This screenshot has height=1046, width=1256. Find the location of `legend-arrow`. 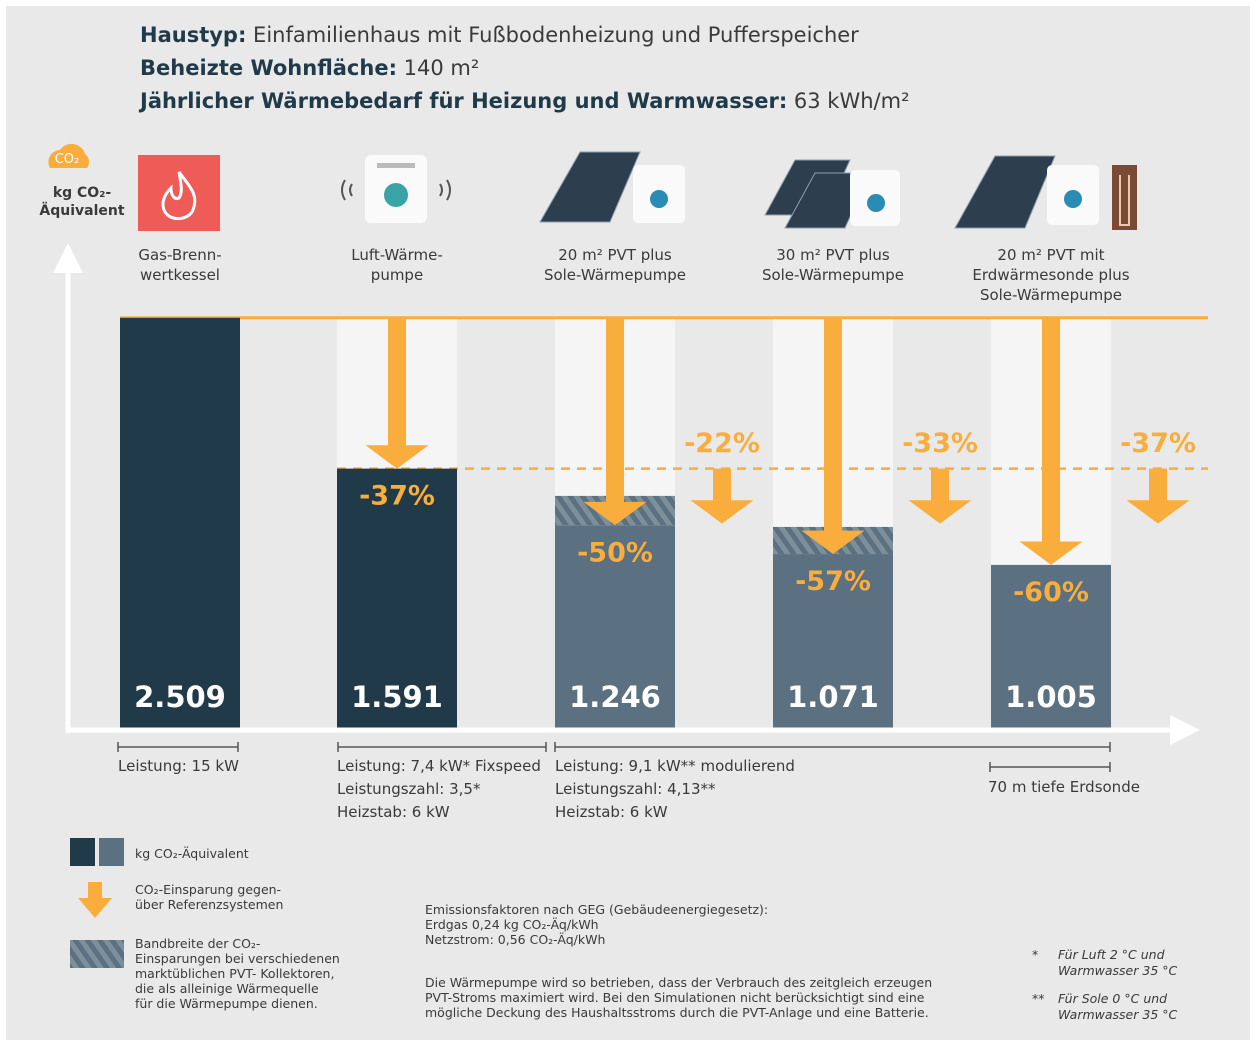

legend-arrow is located at coordinates (95, 900).